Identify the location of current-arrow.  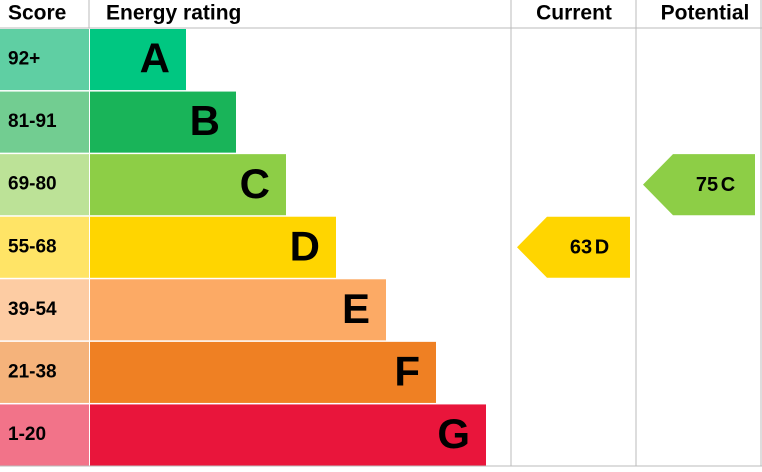
(573, 247).